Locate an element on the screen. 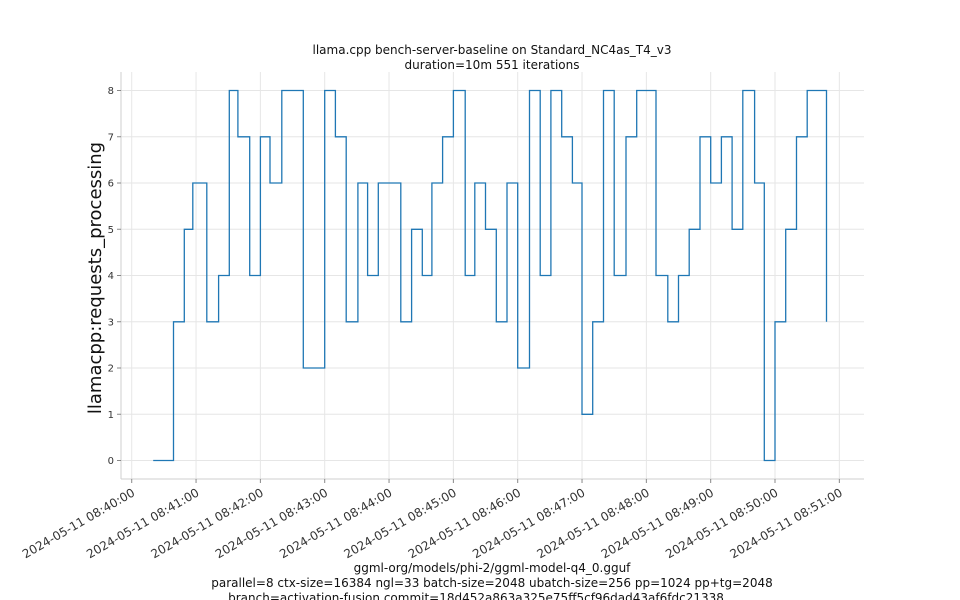  x-tick-label: 2024-05-11 08:44:00 is located at coordinates (335, 523).